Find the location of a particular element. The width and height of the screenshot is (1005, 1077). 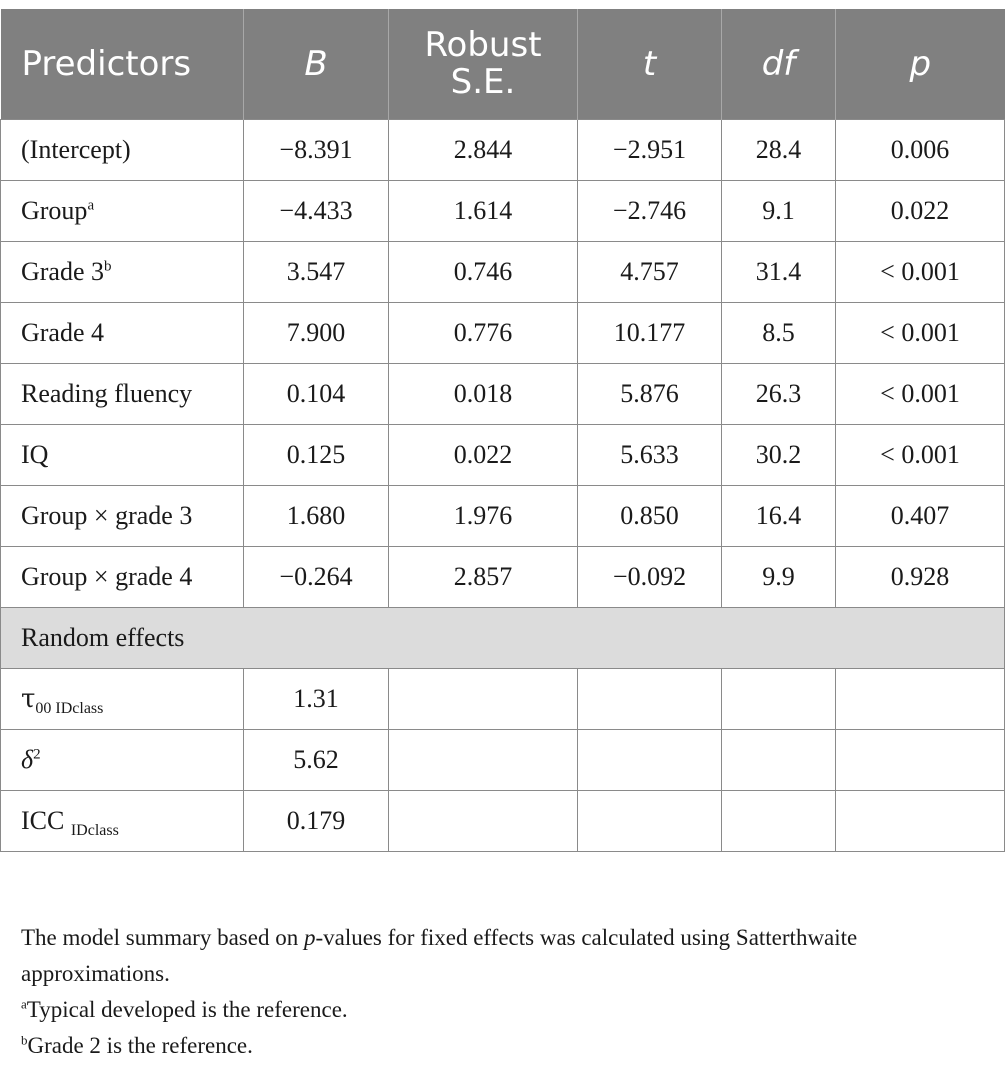

cell-t: 10.177 is located at coordinates (649, 333).